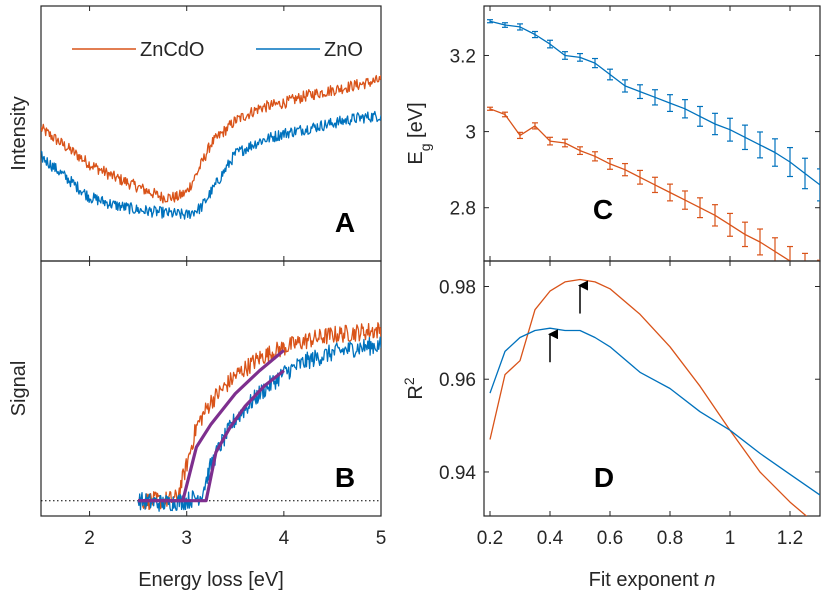 The width and height of the screenshot is (830, 598). I want to click on panel-label-a: A, so click(345, 222).